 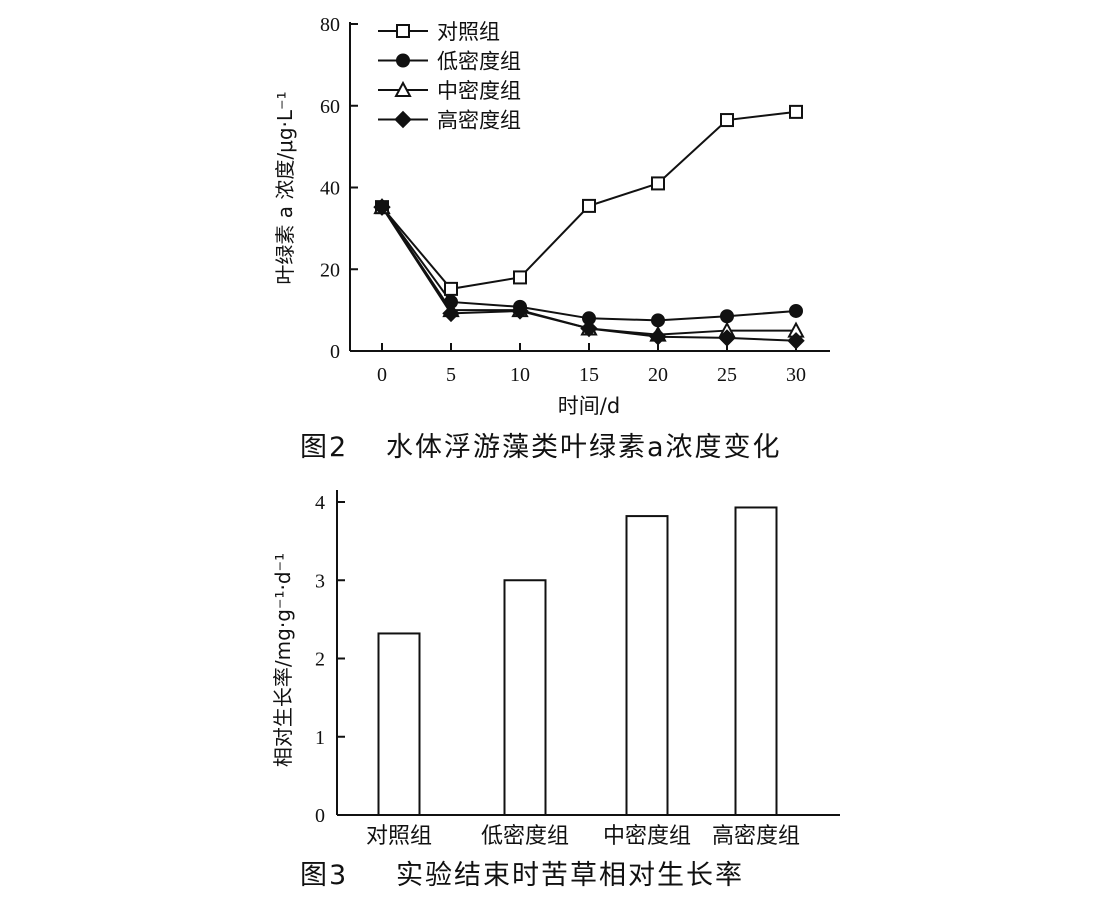 I want to click on chart1-y-tick-label: 60, so click(x=330, y=107).